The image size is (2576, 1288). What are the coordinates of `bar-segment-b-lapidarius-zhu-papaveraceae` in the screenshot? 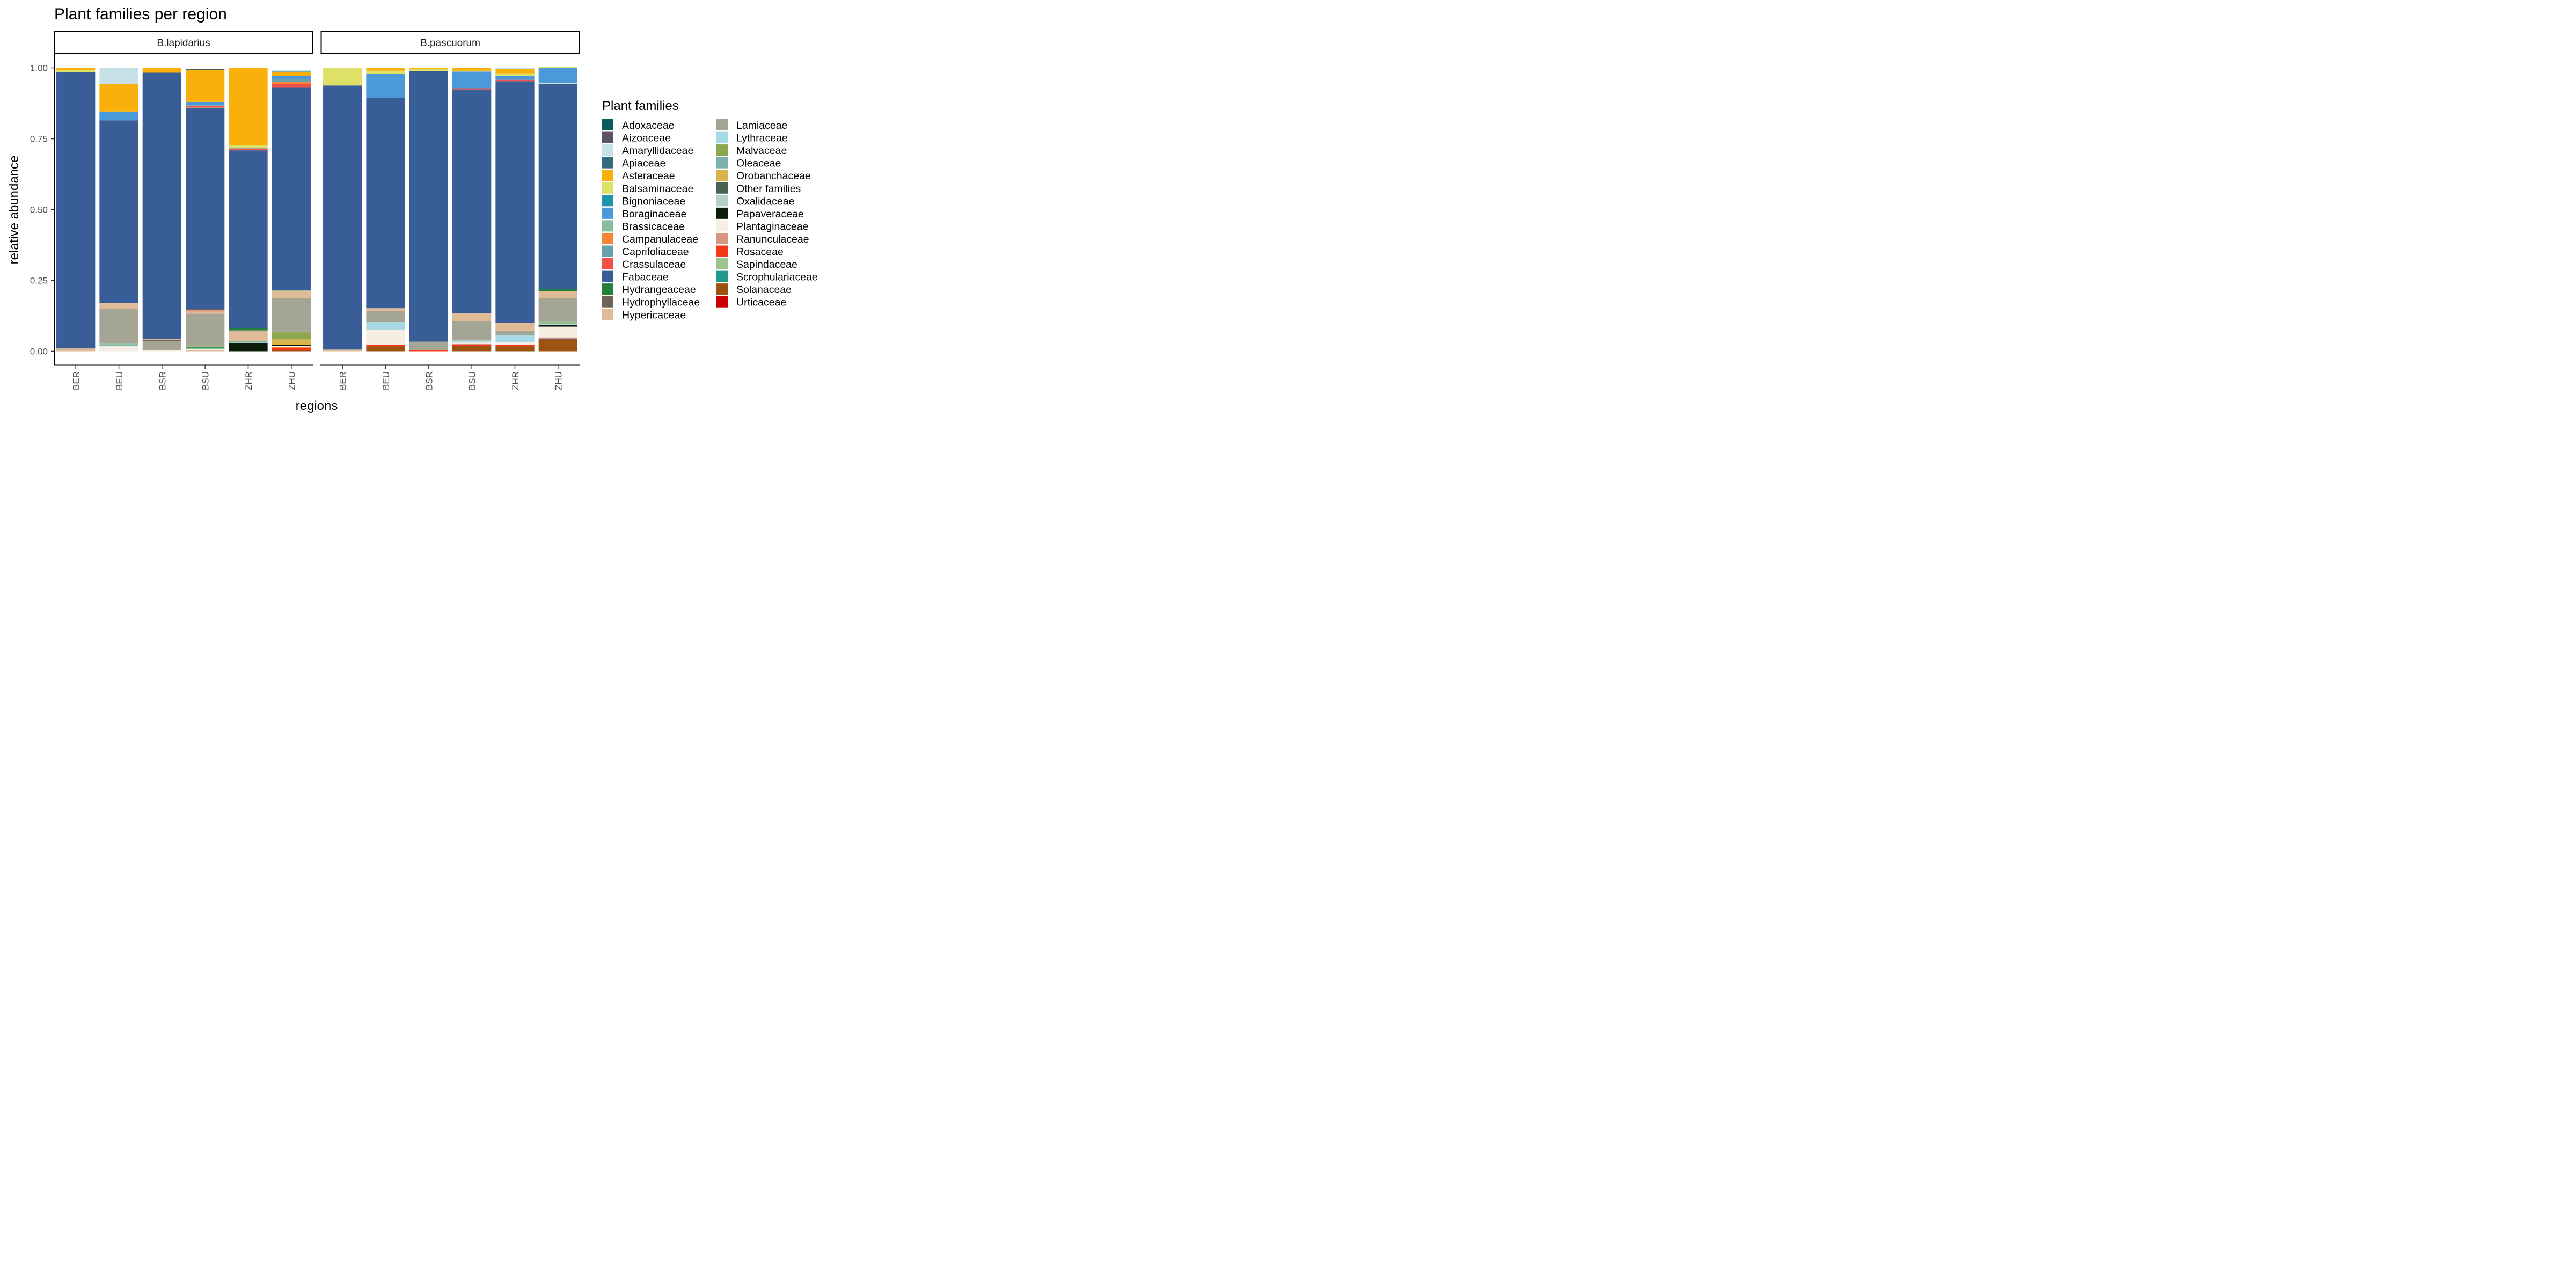 It's located at (291, 345).